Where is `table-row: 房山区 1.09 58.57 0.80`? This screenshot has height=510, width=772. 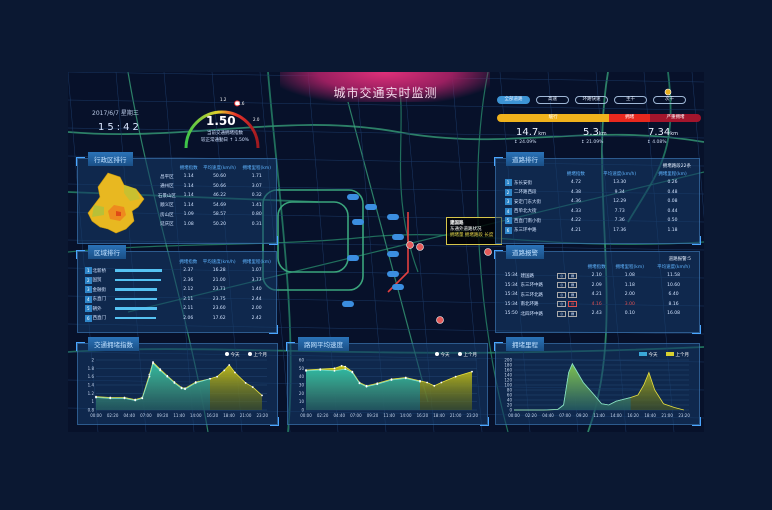
table-row: 房山区 1.09 58.57 0.80 is located at coordinates (215, 215).